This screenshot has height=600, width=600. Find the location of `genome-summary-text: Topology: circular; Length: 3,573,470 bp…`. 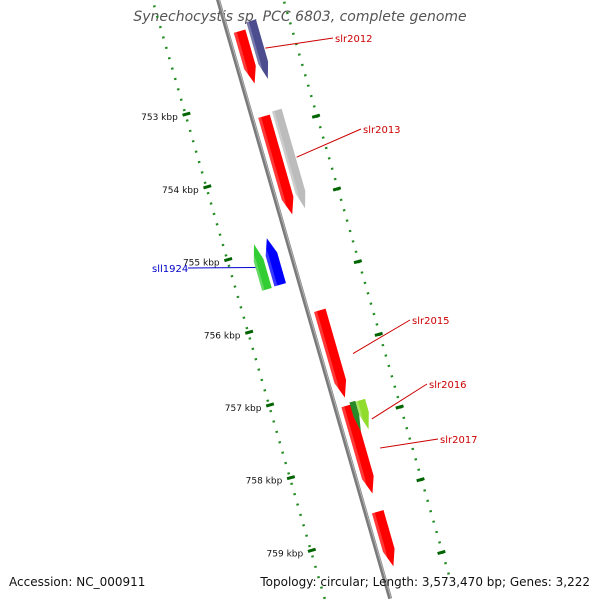

genome-summary-text: Topology: circular; Length: 3,573,470 bp… is located at coordinates (425, 582).